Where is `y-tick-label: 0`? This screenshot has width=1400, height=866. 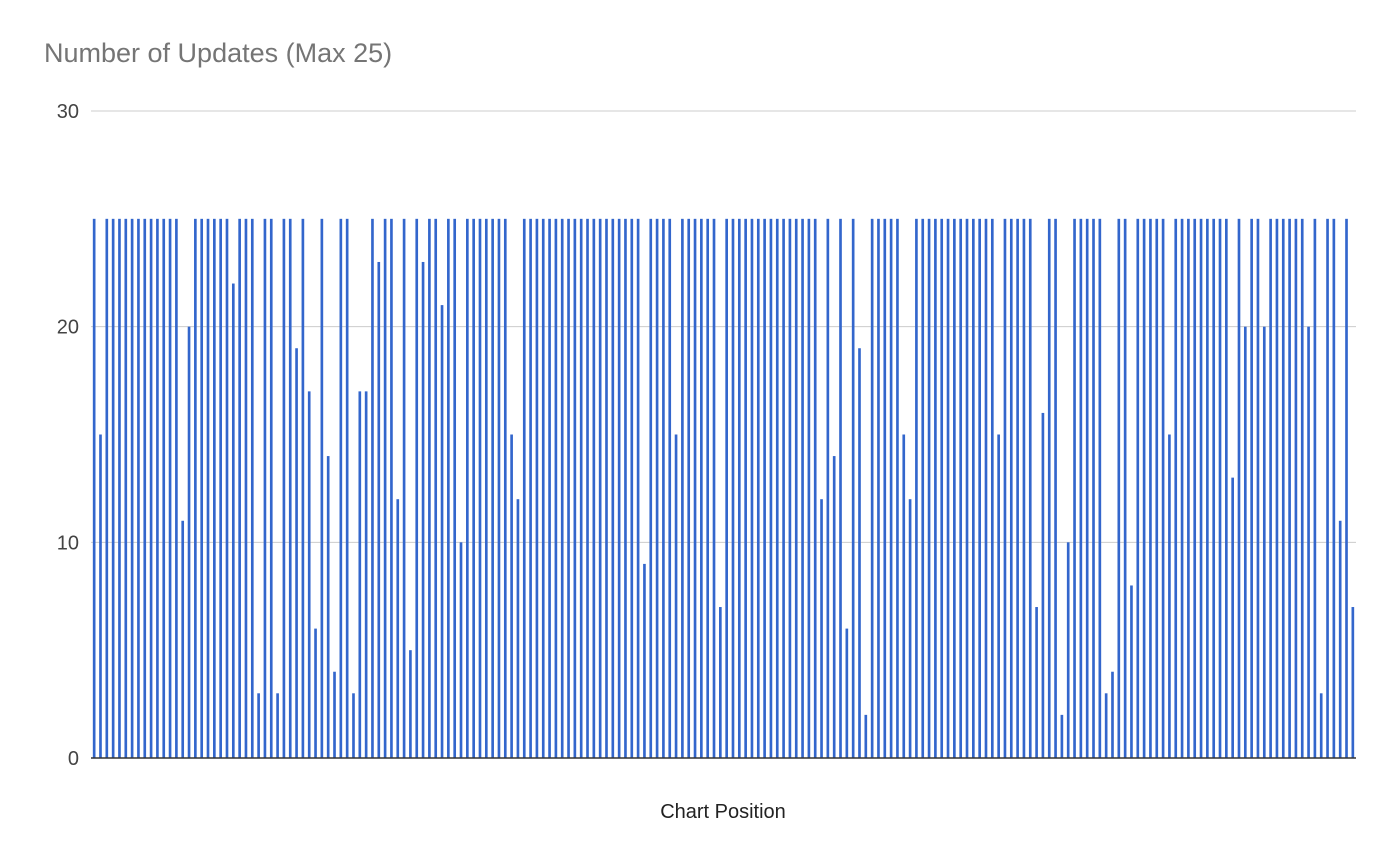 y-tick-label: 0 is located at coordinates (73, 759).